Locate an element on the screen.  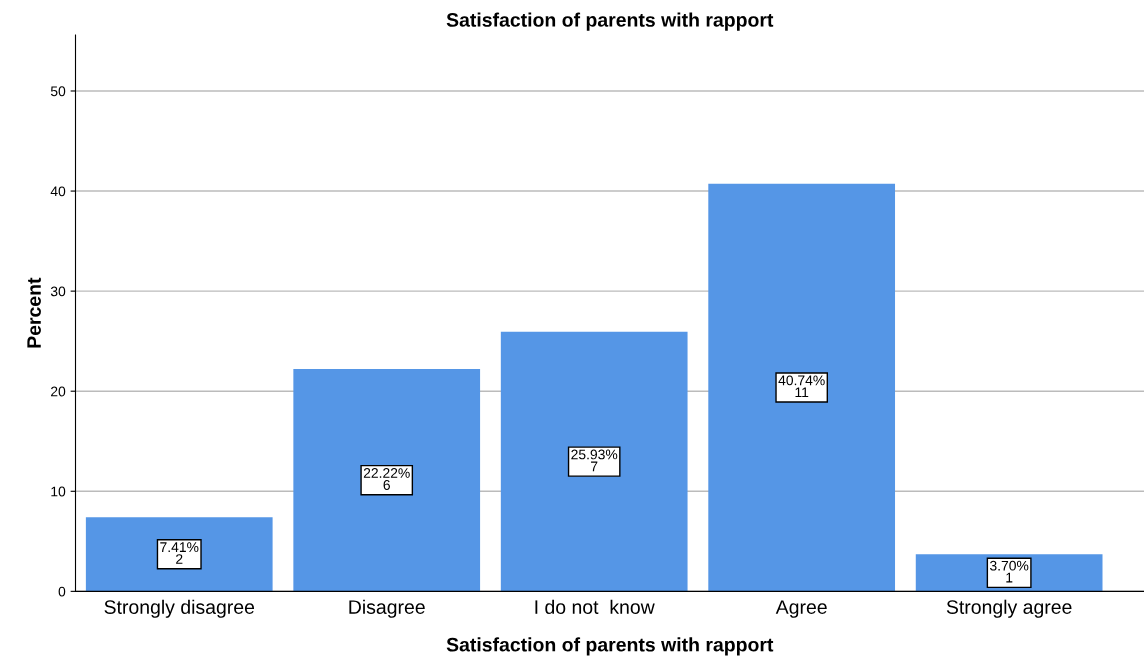
y-tick-label: 30 is located at coordinates (58, 291).